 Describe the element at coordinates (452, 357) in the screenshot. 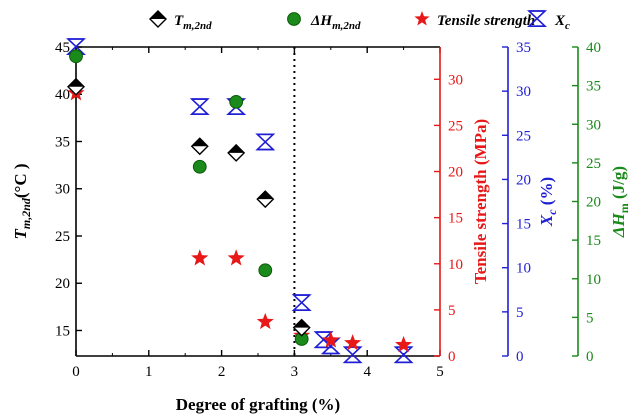

I see `tensile-axis-tick-label: 0` at that location.